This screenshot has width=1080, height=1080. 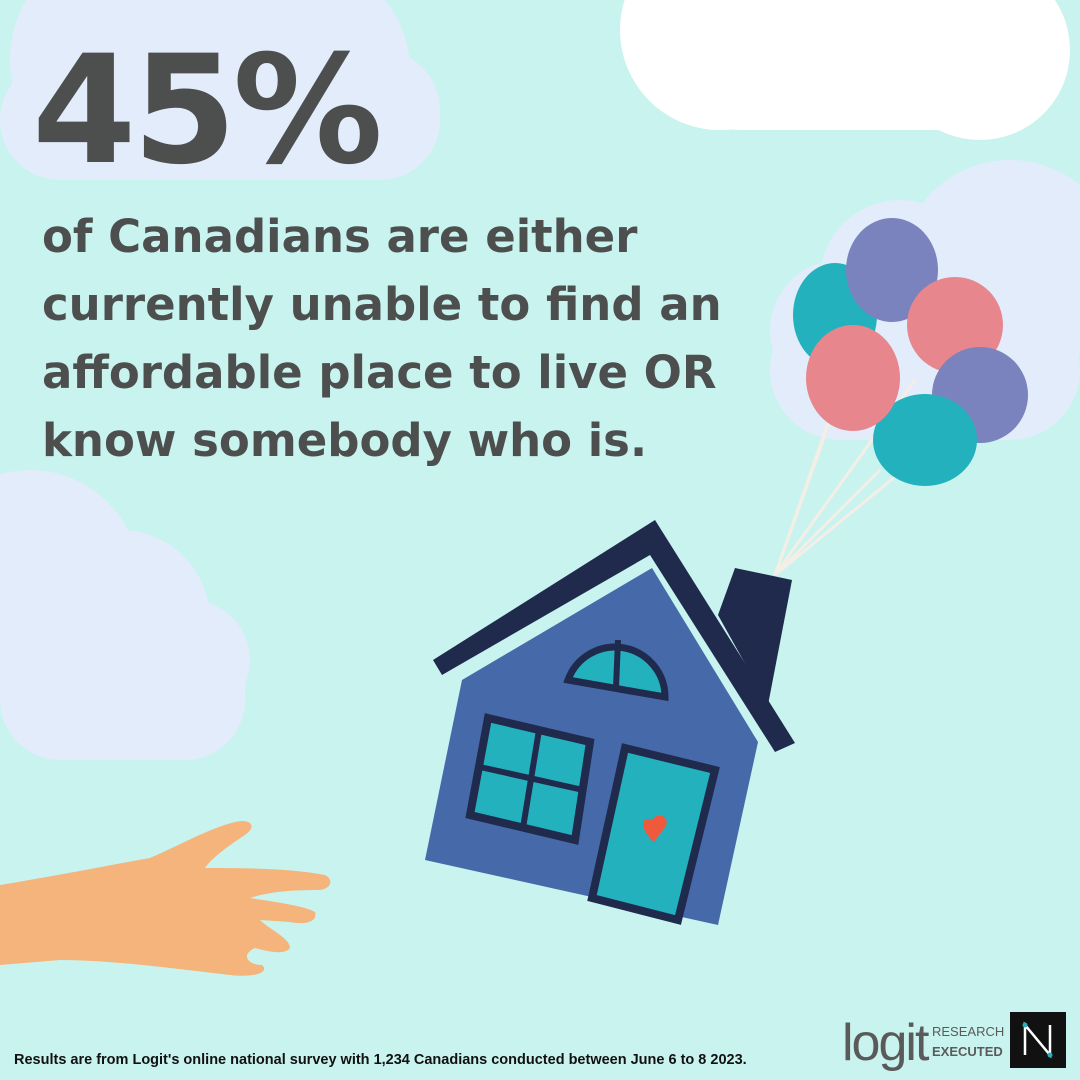 What do you see at coordinates (886, 1043) in the screenshot?
I see `logit-logo: logit` at bounding box center [886, 1043].